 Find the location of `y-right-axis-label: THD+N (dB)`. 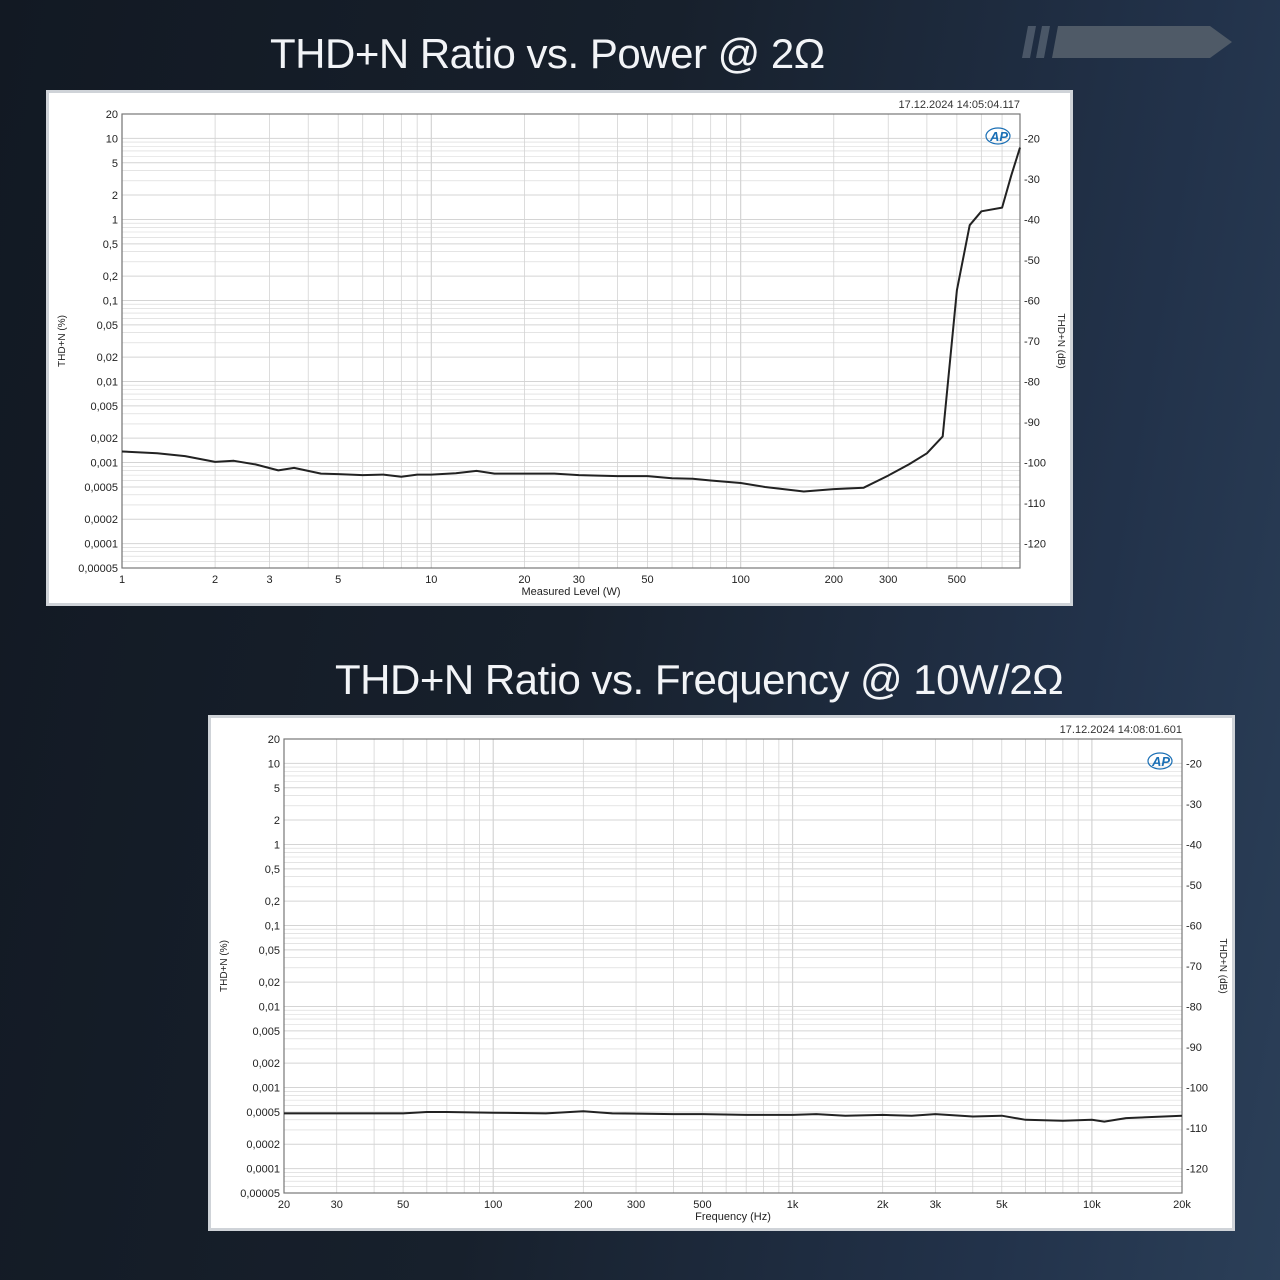

y-right-axis-label: THD+N (dB) is located at coordinates (1222, 965).